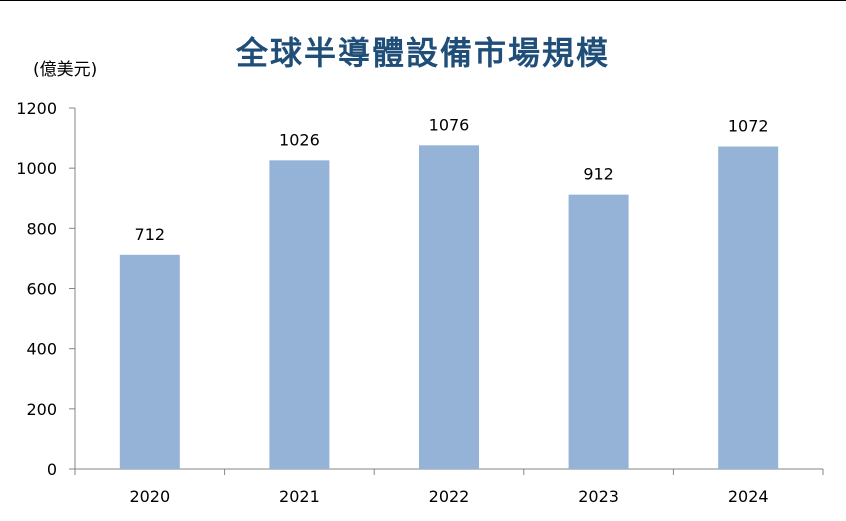 This screenshot has width=846, height=521. What do you see at coordinates (41, 228) in the screenshot?
I see `y-tick-label: 800` at bounding box center [41, 228].